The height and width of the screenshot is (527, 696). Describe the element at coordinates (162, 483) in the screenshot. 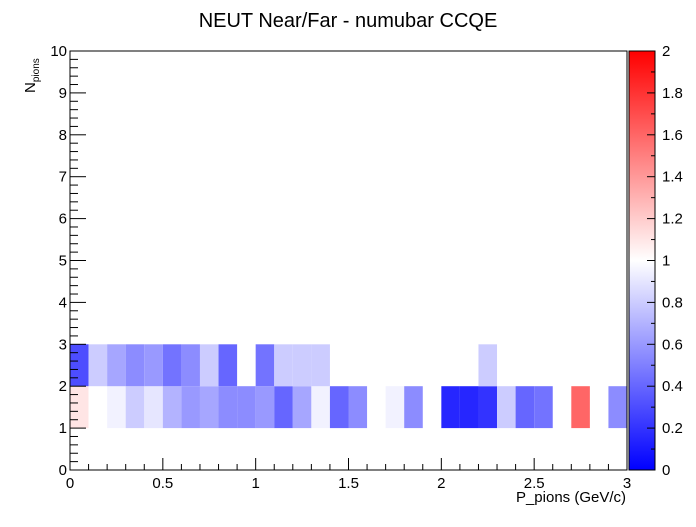

I see `x-tick-label: 0.5` at that location.